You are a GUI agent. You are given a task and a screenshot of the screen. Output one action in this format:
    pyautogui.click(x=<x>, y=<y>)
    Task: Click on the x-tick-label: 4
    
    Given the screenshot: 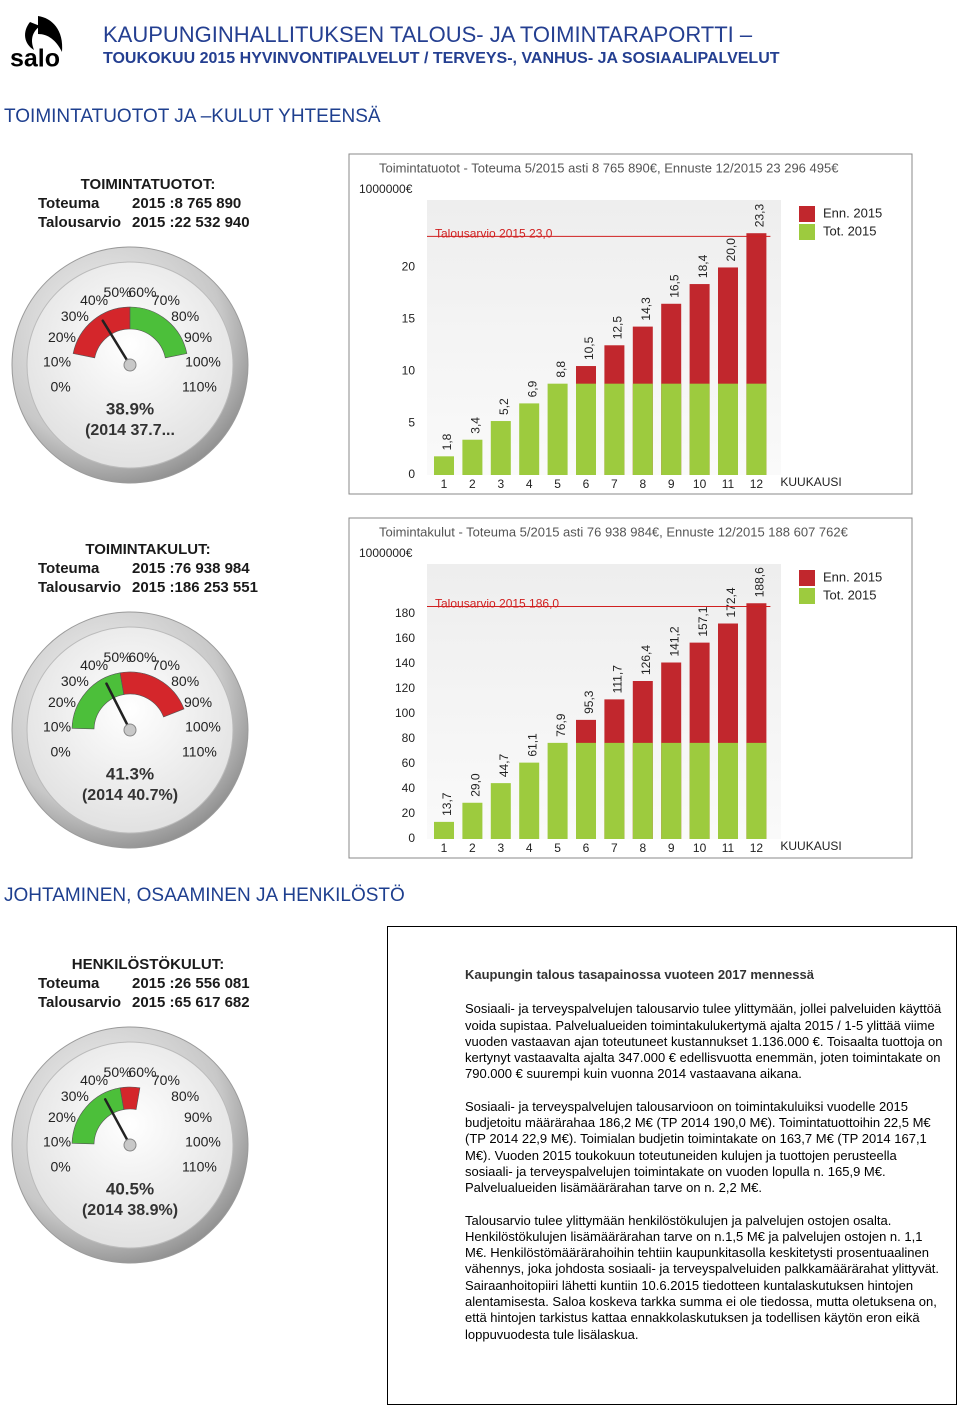 What is the action you would take?
    pyautogui.click(x=529, y=848)
    